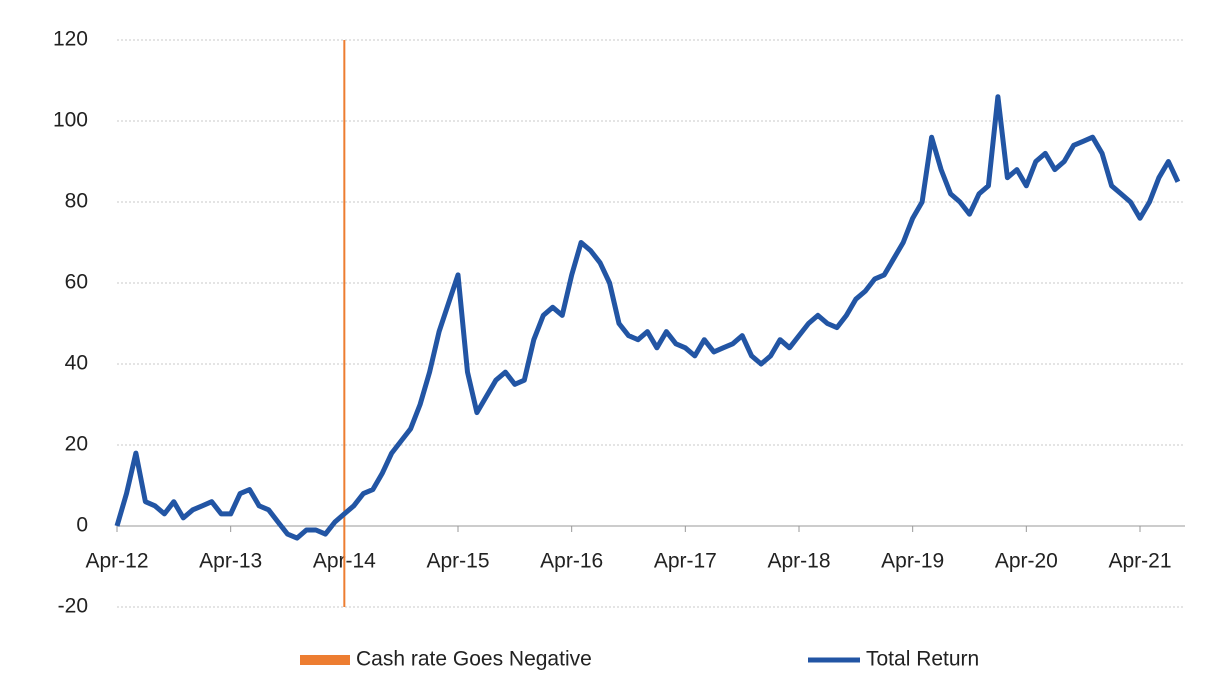 The image size is (1226, 695). What do you see at coordinates (76, 201) in the screenshot?
I see `y-tick-label: 80` at bounding box center [76, 201].